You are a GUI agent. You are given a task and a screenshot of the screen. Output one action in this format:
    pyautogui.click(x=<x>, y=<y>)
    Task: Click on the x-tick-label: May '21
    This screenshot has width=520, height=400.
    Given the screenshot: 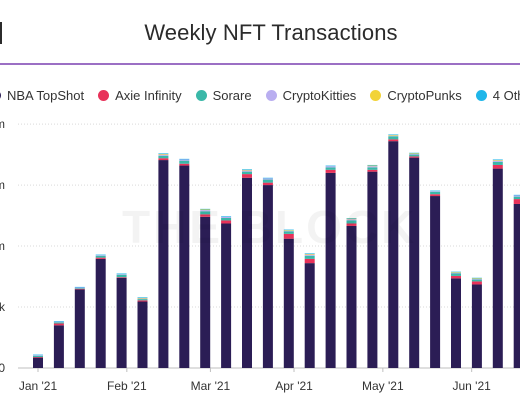 What is the action you would take?
    pyautogui.click(x=383, y=386)
    